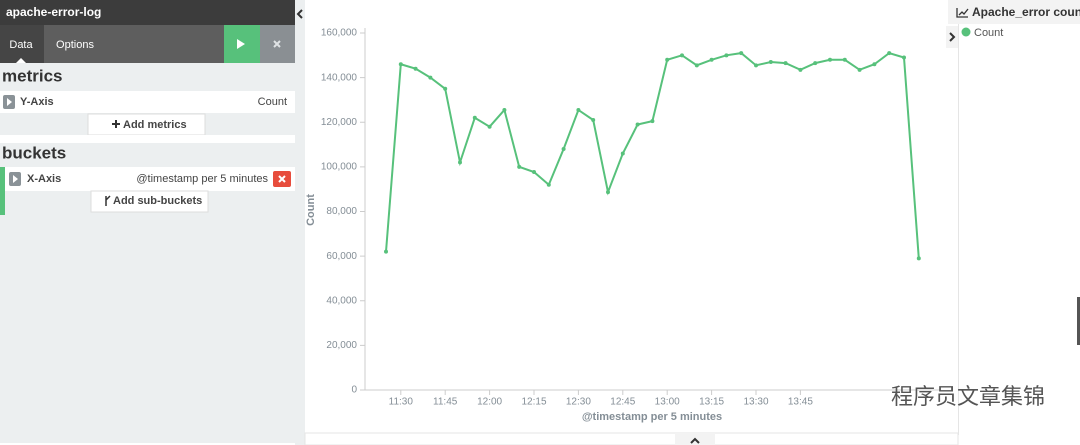  I want to click on y-tick-label: 100,000, so click(339, 167).